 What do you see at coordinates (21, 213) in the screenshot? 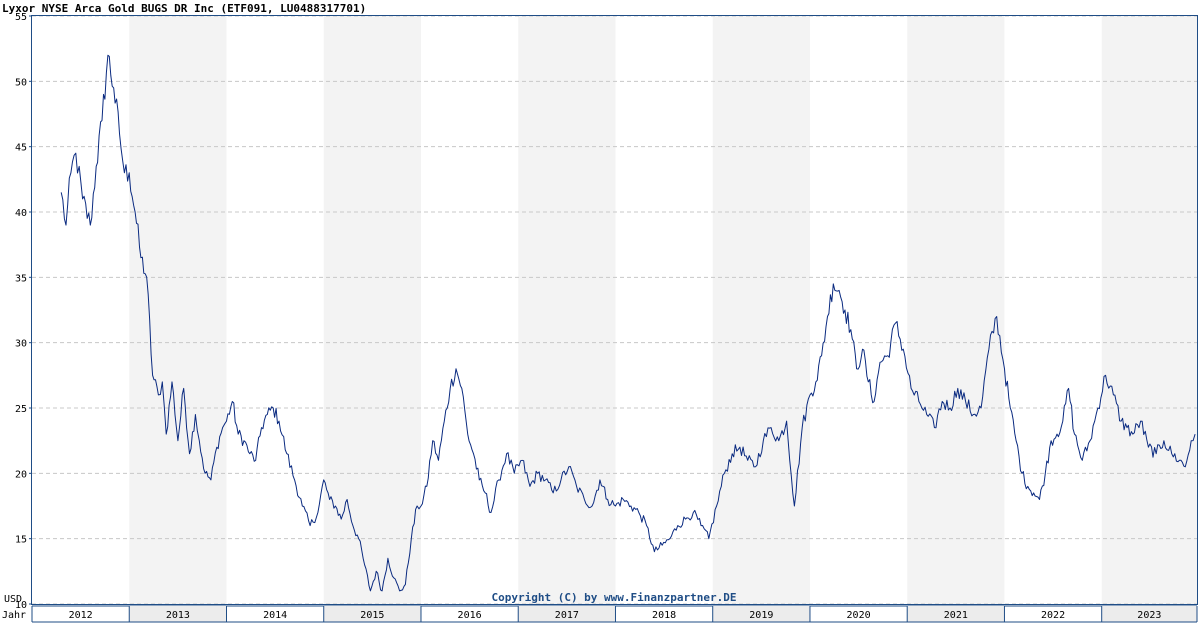
I see `y-tick-label-40: 40` at bounding box center [21, 213].